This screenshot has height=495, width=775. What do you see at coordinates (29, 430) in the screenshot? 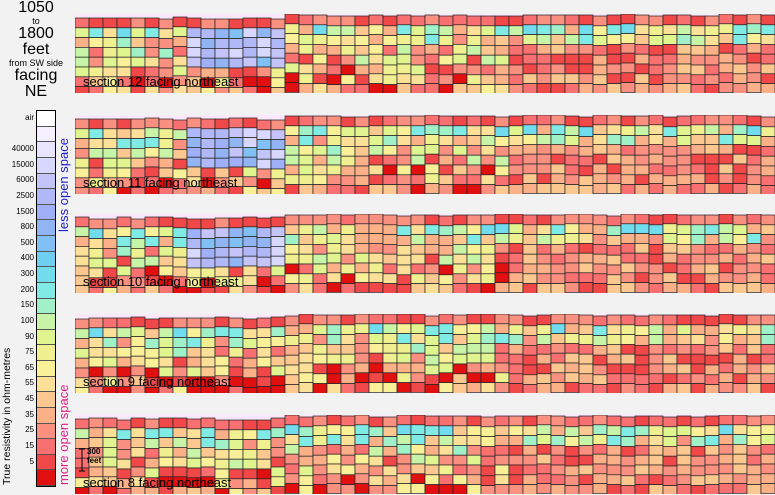
I see `legend-tick-label: 25` at bounding box center [29, 430].